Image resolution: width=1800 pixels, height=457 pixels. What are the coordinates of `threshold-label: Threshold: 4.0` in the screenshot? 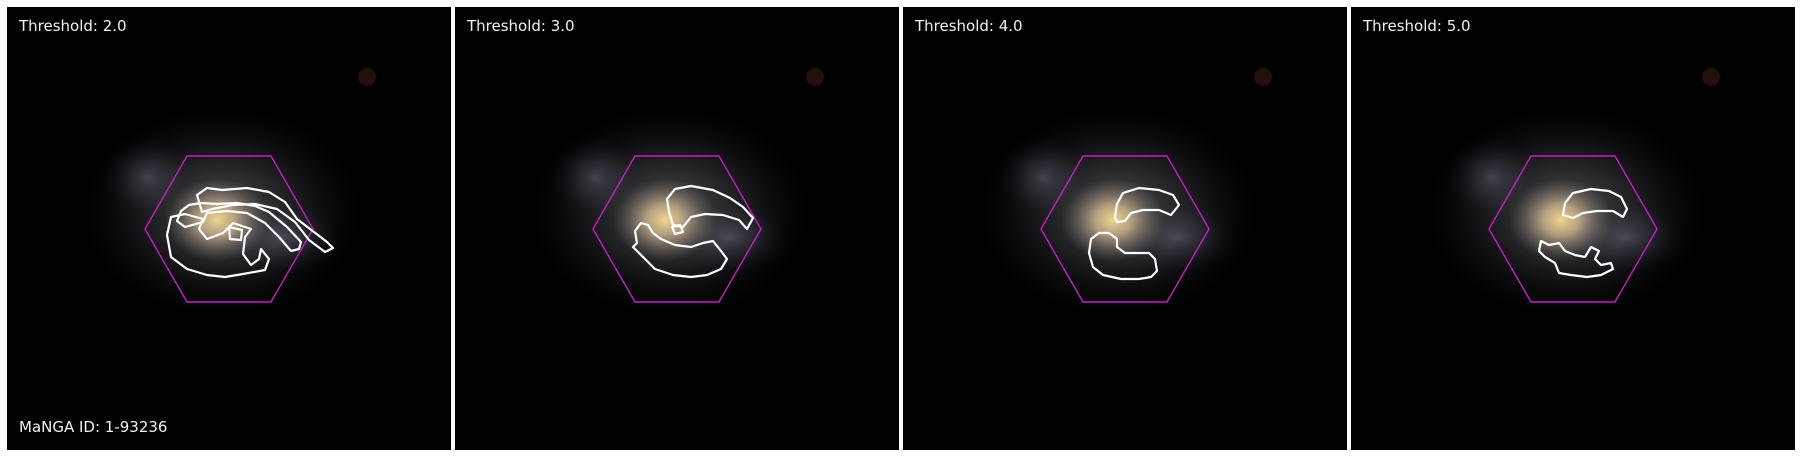 It's located at (969, 26).